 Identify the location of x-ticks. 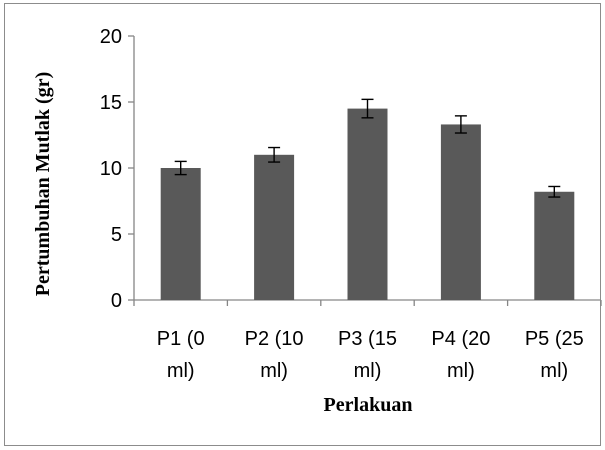
(367, 303).